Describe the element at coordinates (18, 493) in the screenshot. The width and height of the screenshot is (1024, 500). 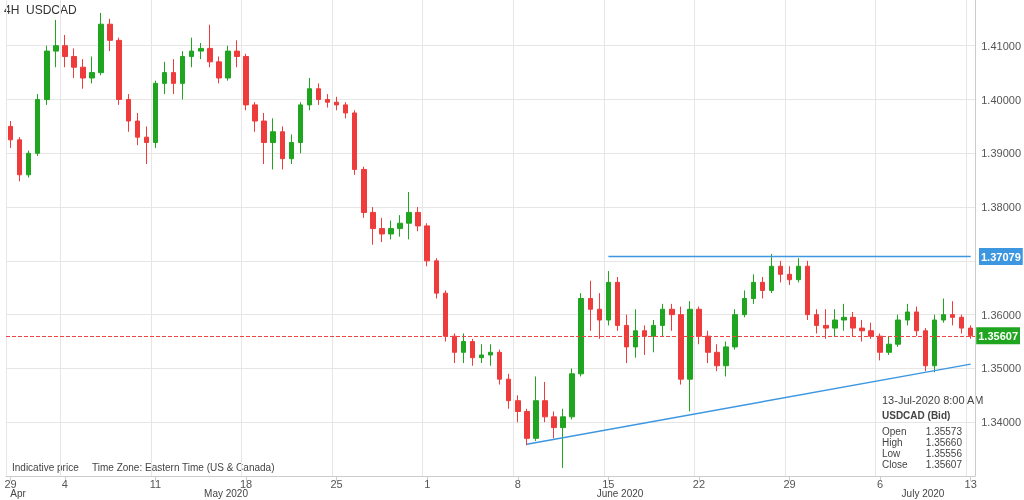
I see `text: Apr` at that location.